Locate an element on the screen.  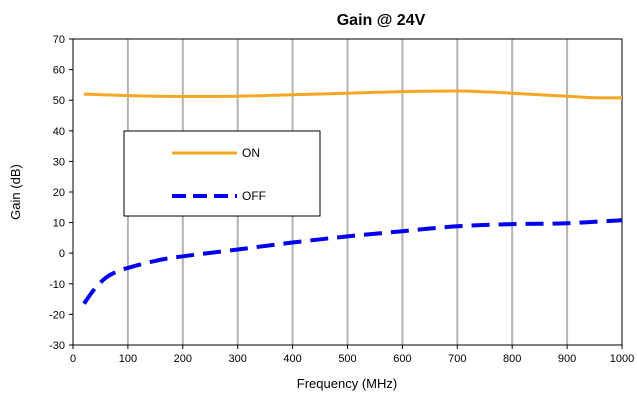
legend-box is located at coordinates (222, 173).